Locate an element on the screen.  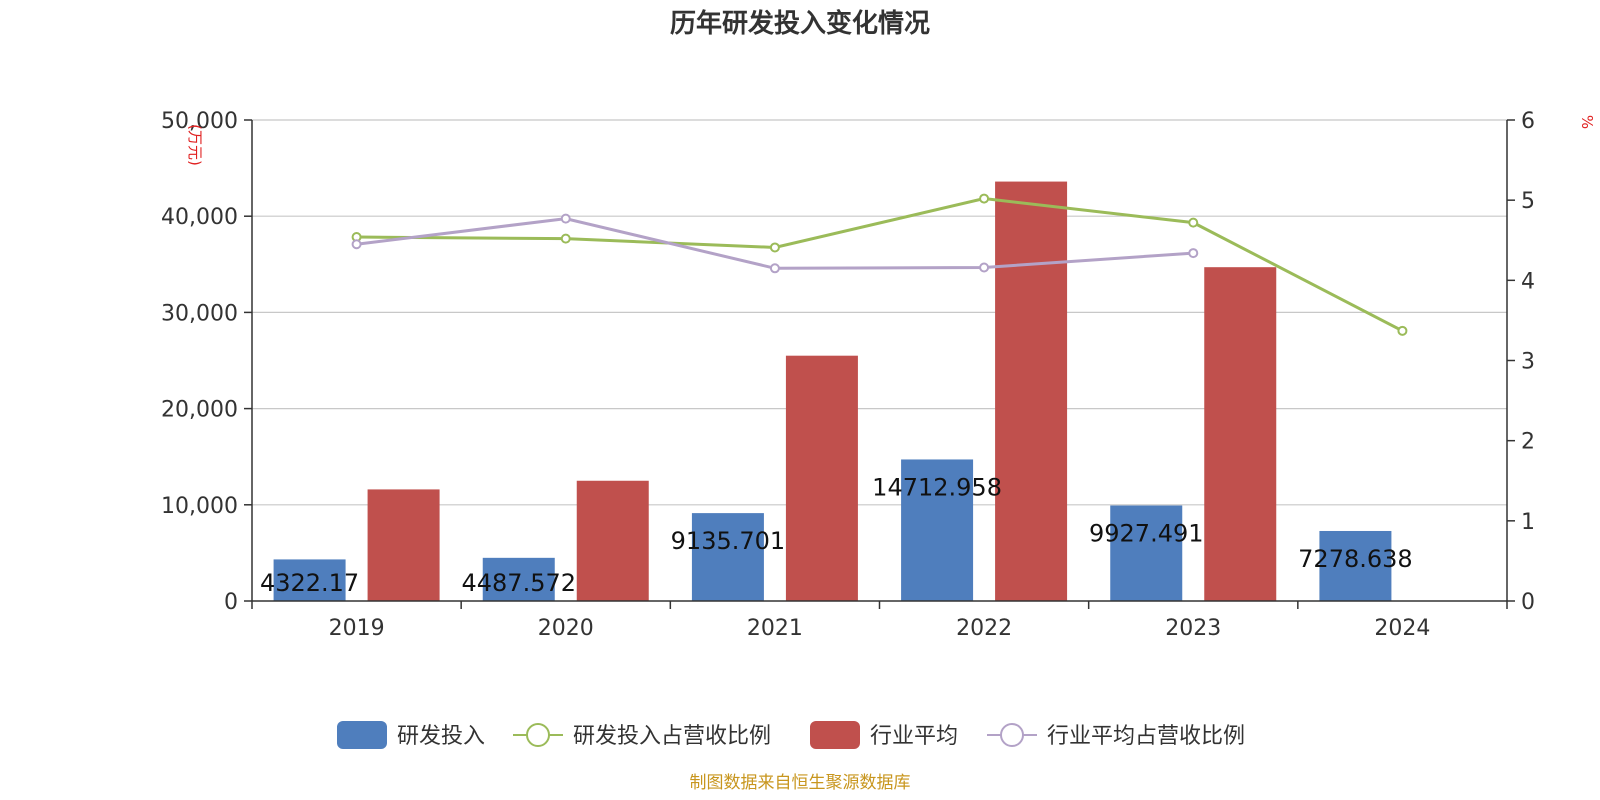
left-tick-label: 30,000 is located at coordinates (199, 313).